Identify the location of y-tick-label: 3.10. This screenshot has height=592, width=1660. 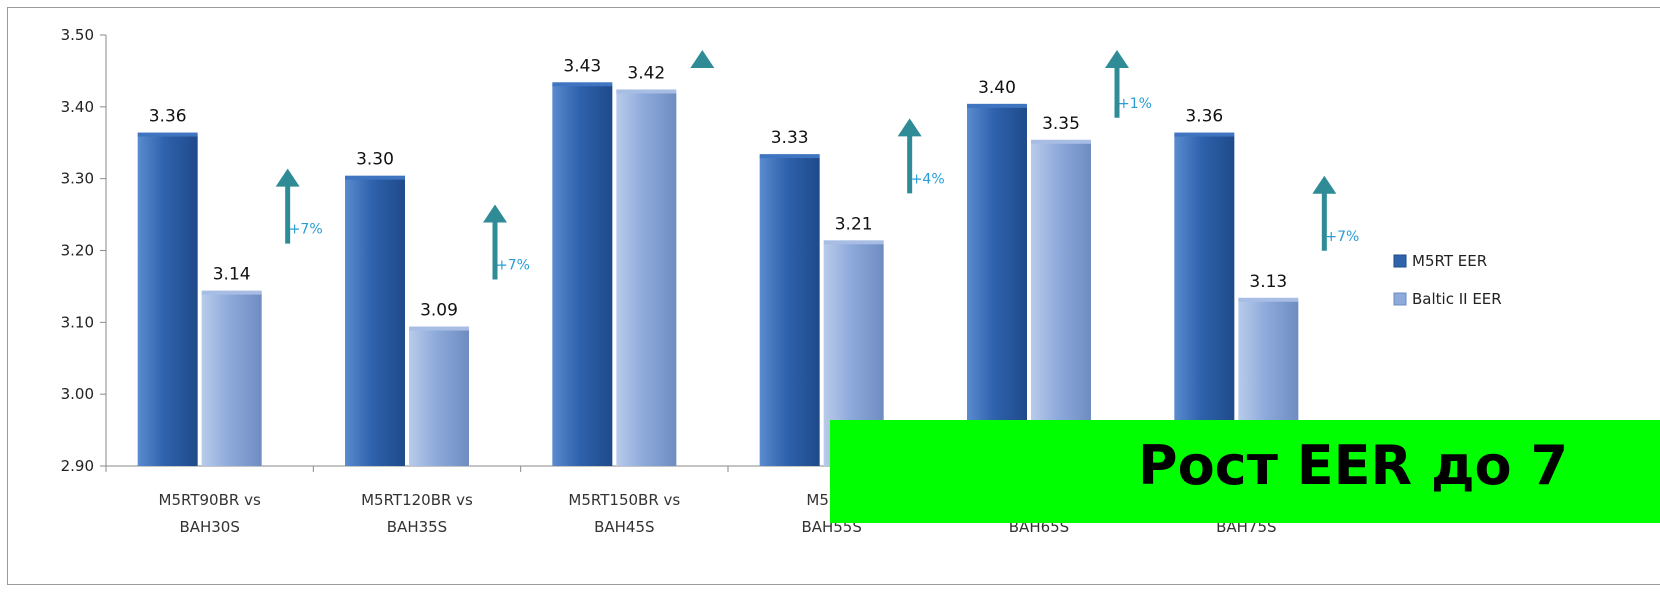
(77, 322).